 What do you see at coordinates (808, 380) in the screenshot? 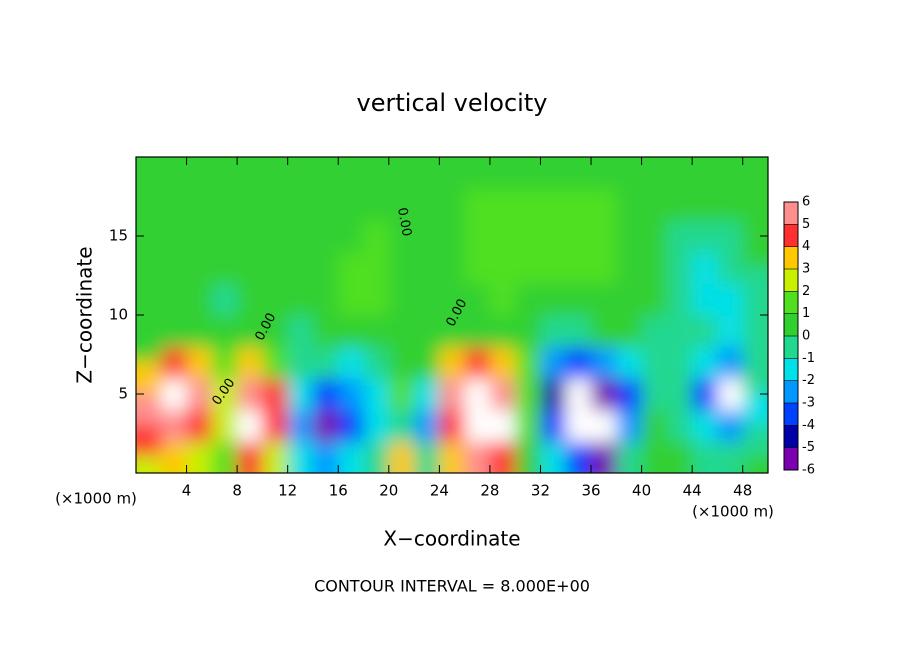
I see `colorbar-tick-label: -2` at bounding box center [808, 380].